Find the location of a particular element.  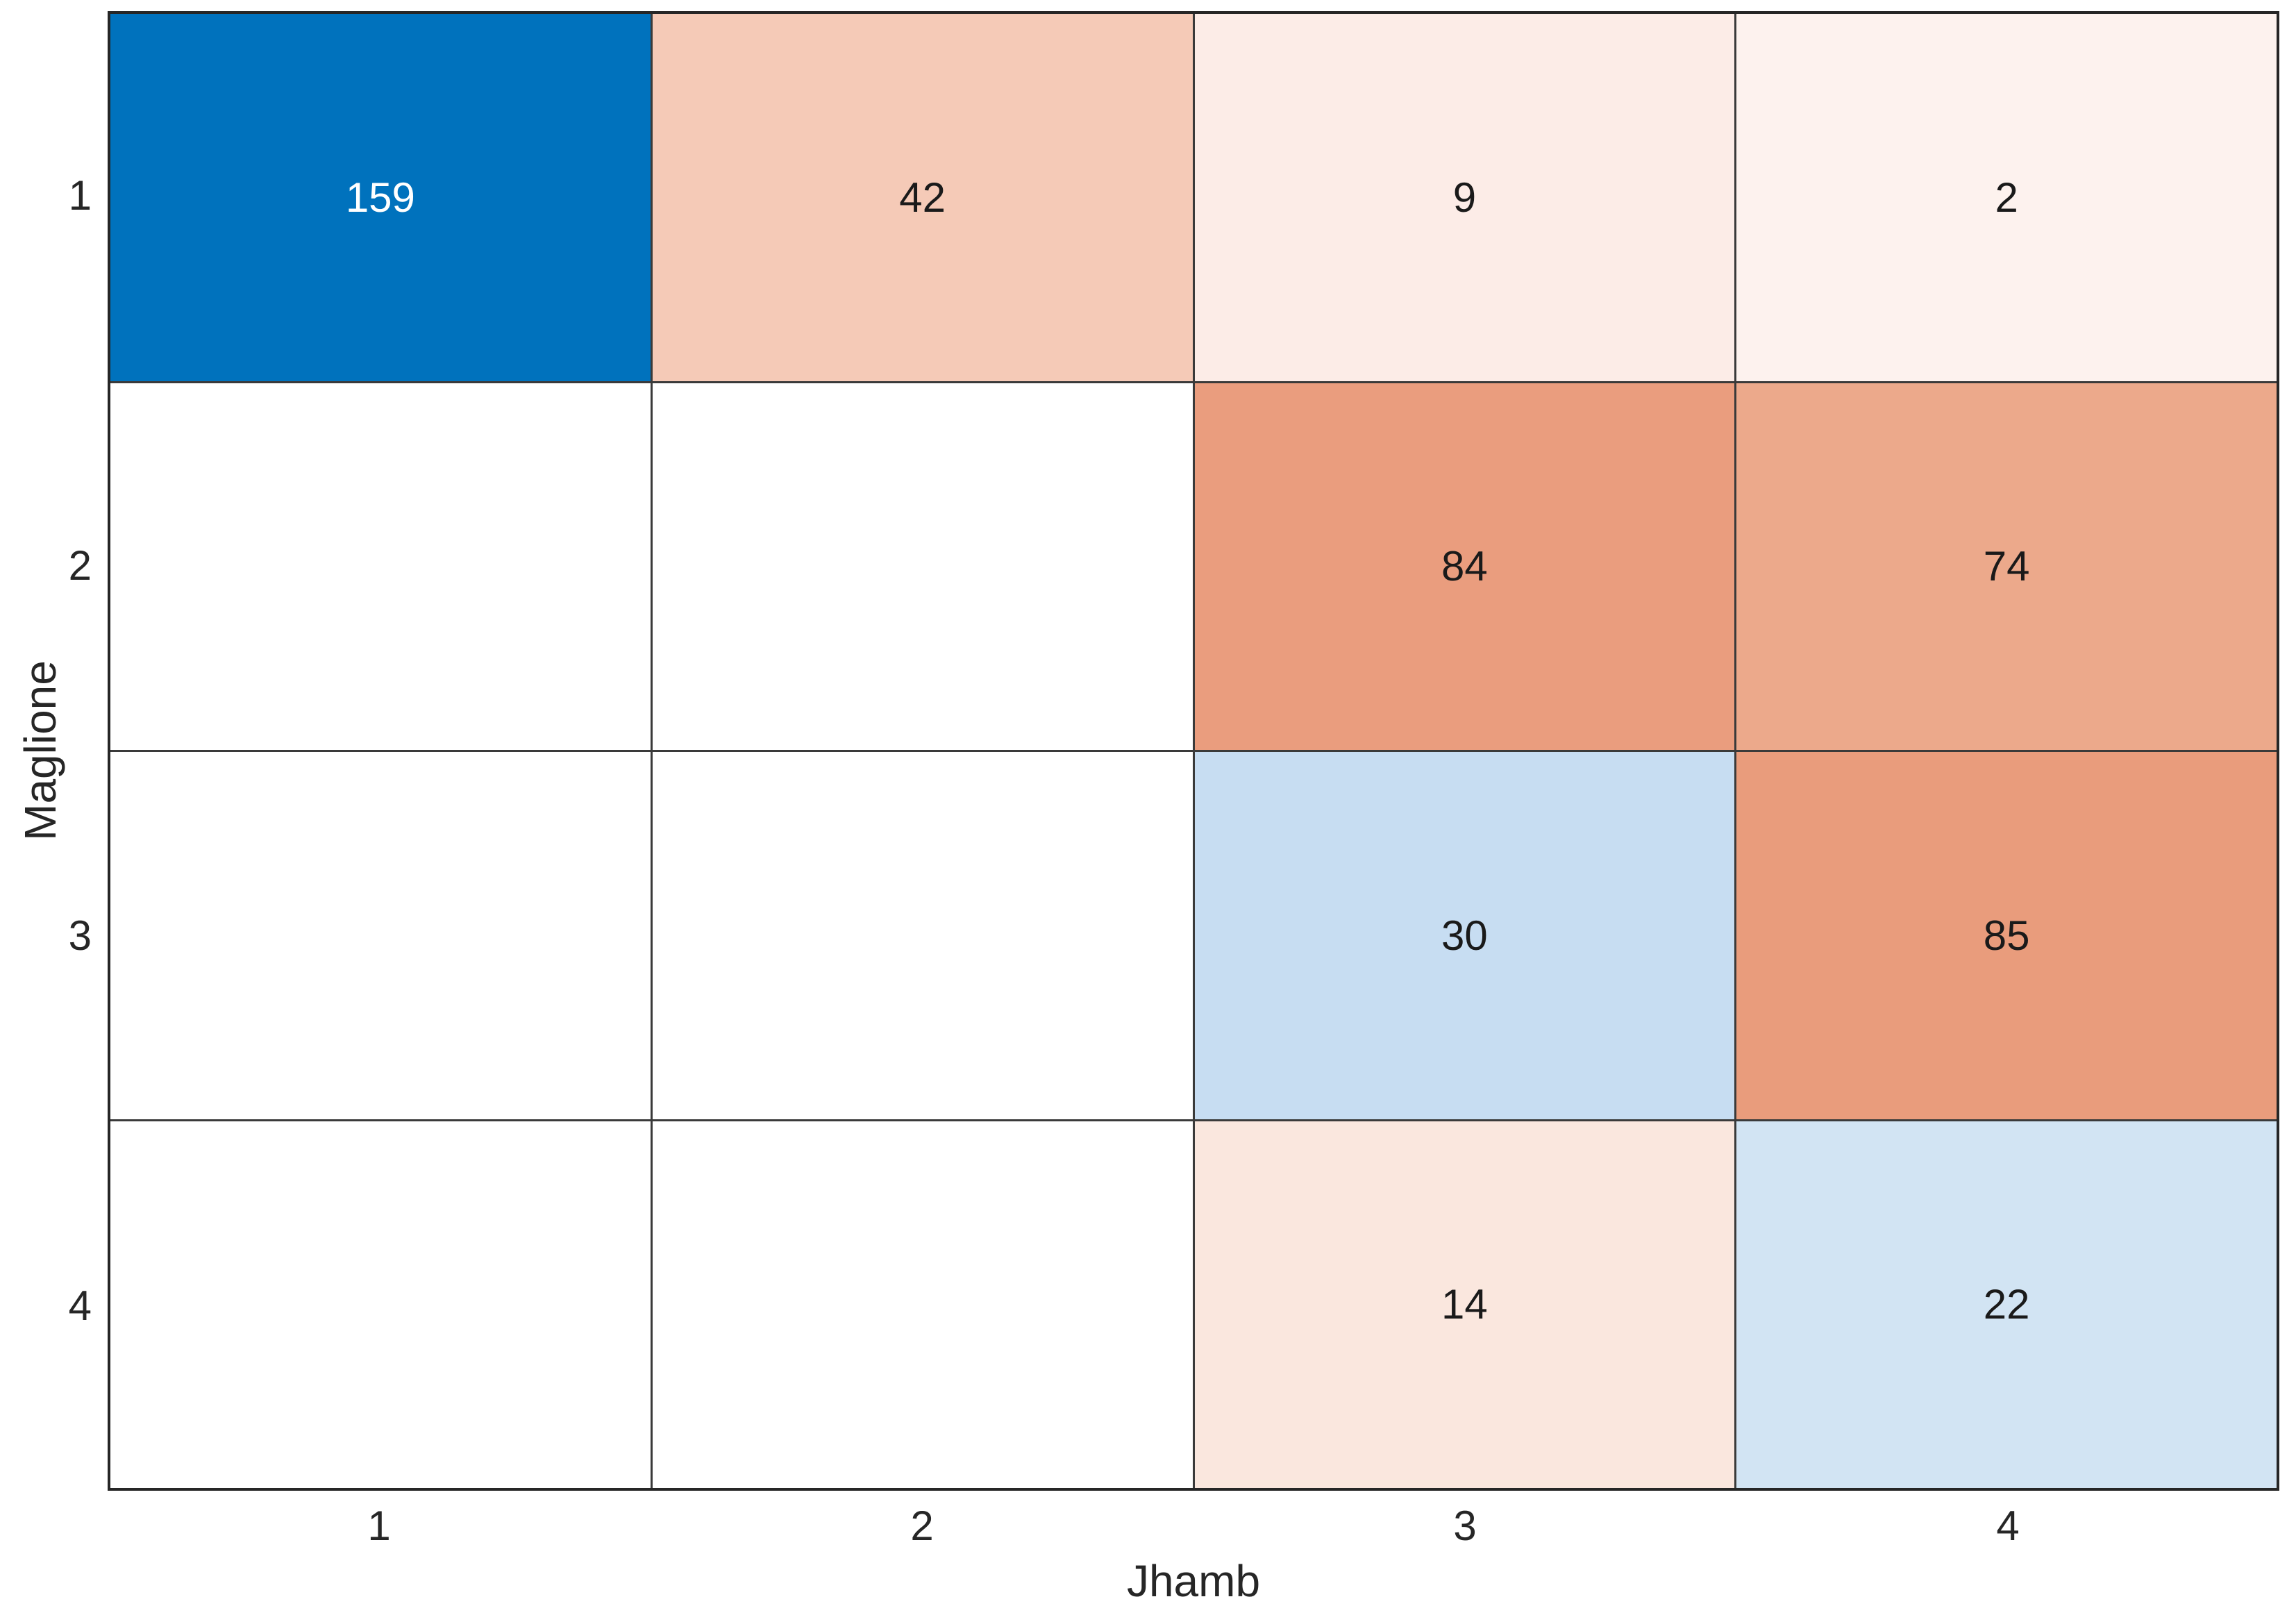

heatmap-cell-r4c4: 22 is located at coordinates (2006, 1304).